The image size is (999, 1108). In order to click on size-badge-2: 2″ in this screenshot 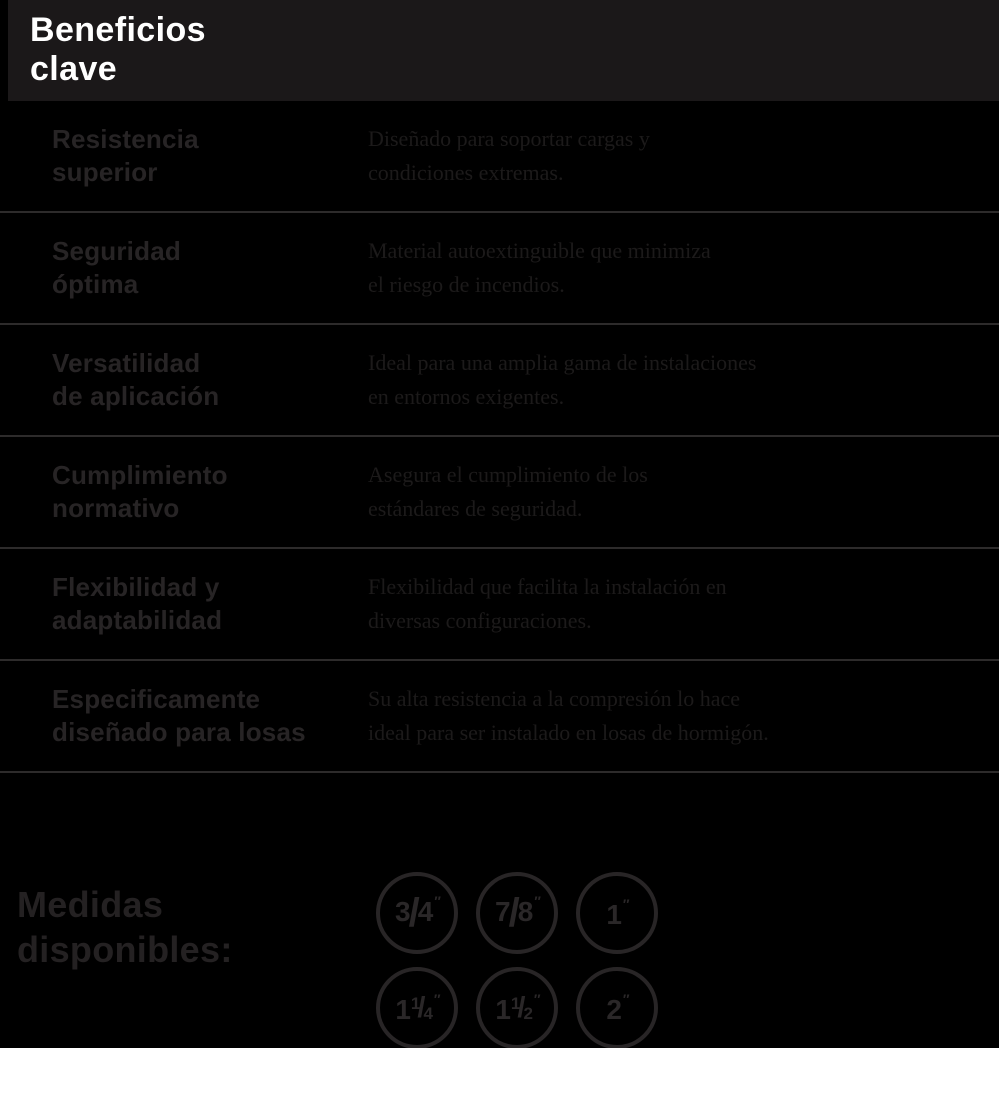, I will do `click(617, 1008)`.